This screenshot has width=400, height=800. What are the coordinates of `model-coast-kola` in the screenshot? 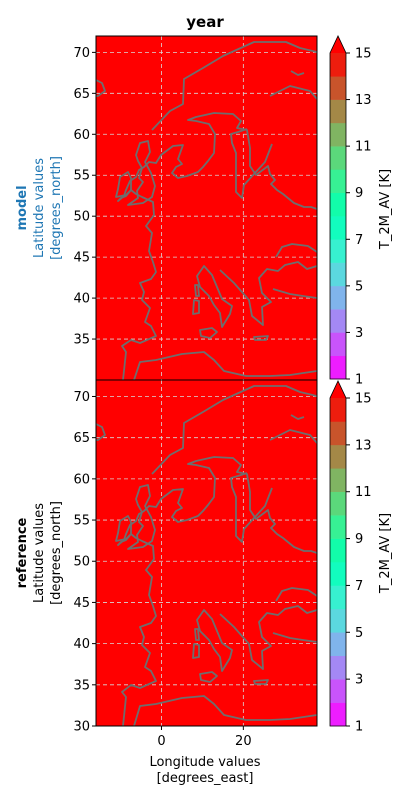 It's located at (293, 85).